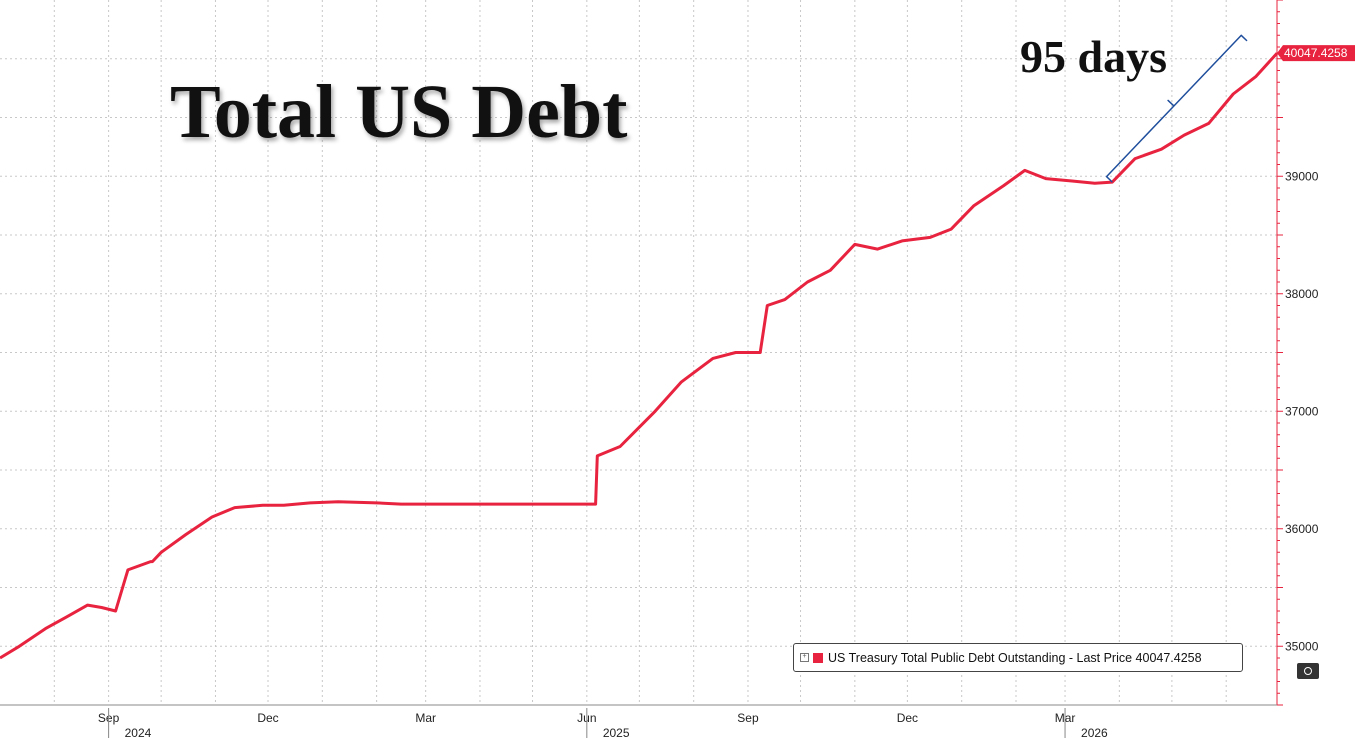 This screenshot has height=739, width=1355. What do you see at coordinates (1302, 646) in the screenshot?
I see `y-tick-label: 35000` at bounding box center [1302, 646].